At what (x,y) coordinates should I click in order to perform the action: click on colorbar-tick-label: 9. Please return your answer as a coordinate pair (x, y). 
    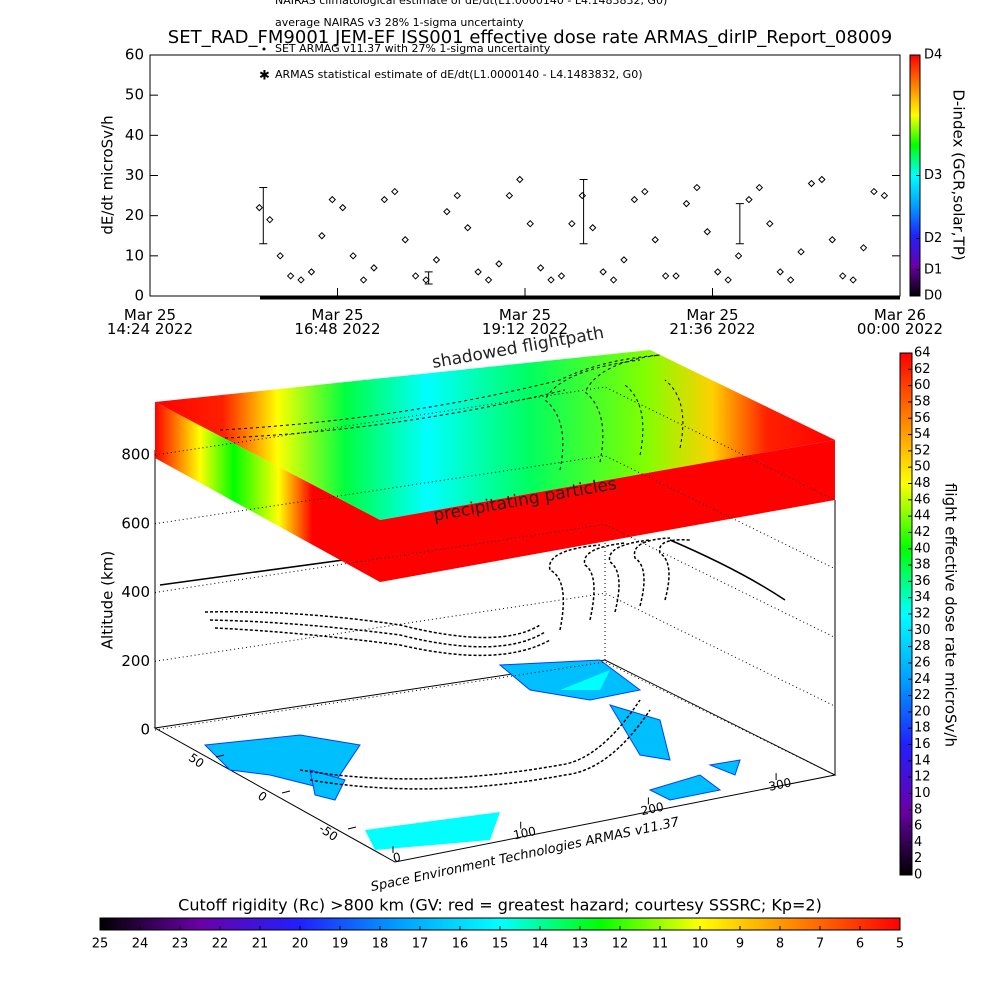
    Looking at the image, I should click on (740, 944).